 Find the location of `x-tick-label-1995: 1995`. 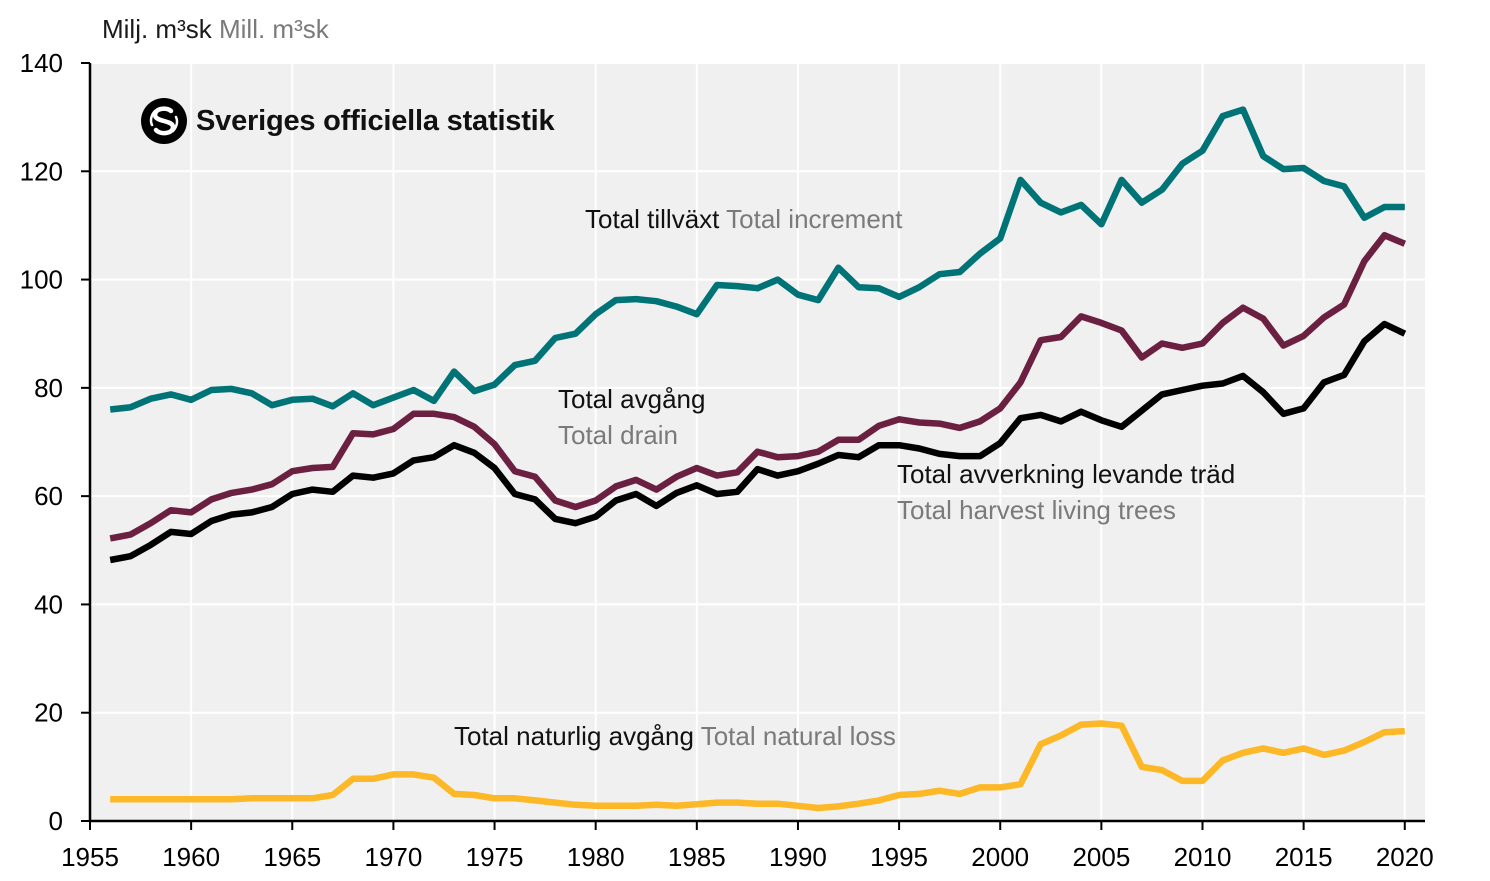

x-tick-label-1995: 1995 is located at coordinates (899, 857).